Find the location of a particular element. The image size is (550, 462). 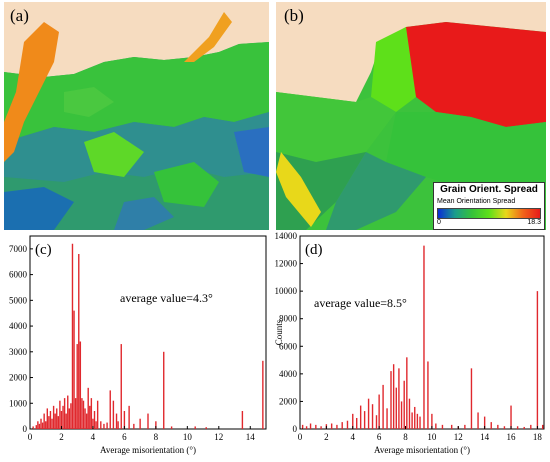

x-tick-label: 18 is located at coordinates (538, 437).